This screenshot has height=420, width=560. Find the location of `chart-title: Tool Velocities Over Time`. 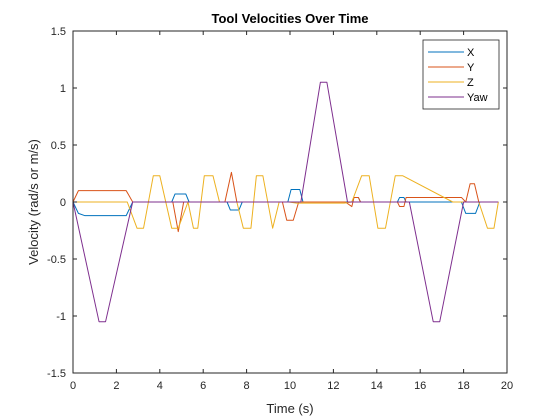

chart-title: Tool Velocities Over Time is located at coordinates (289, 18).